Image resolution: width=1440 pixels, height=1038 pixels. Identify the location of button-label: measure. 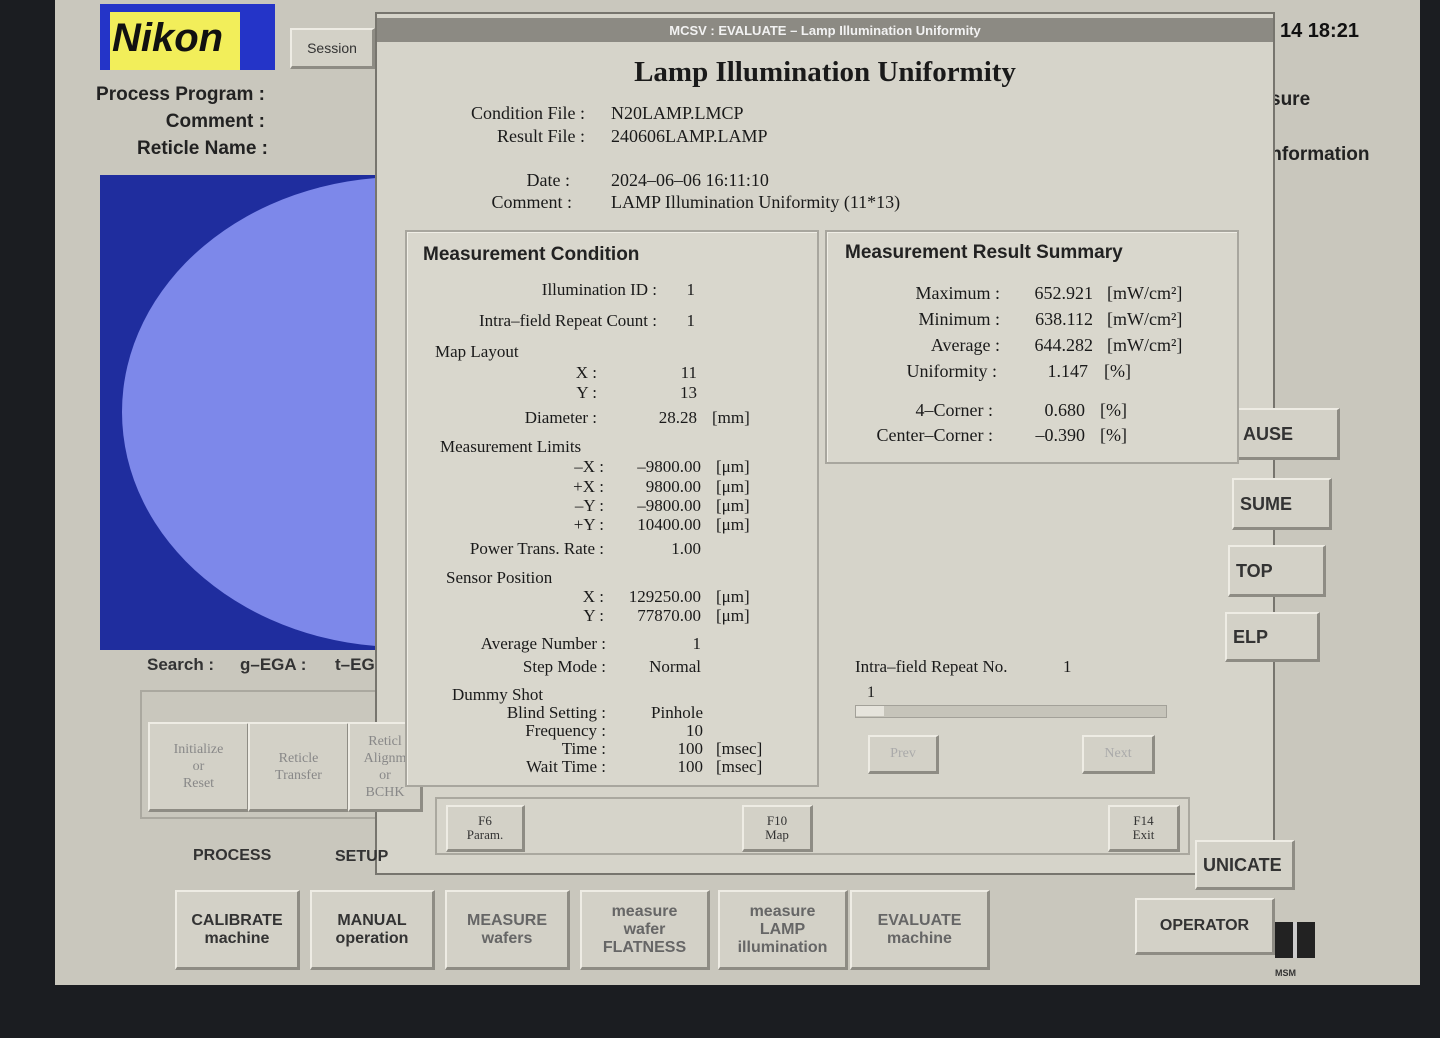
(644, 911).